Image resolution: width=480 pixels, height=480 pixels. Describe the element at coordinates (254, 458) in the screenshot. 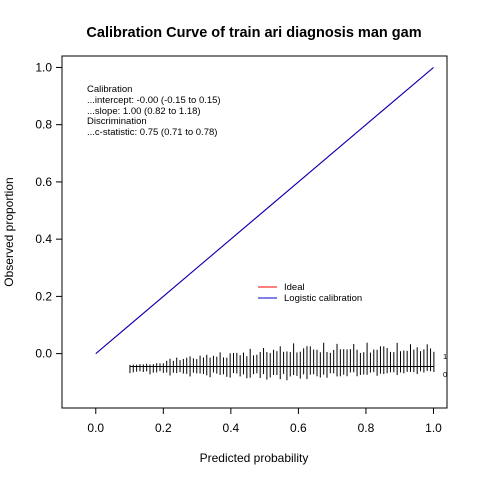

I see `x-axis-label: Predicted probability` at that location.